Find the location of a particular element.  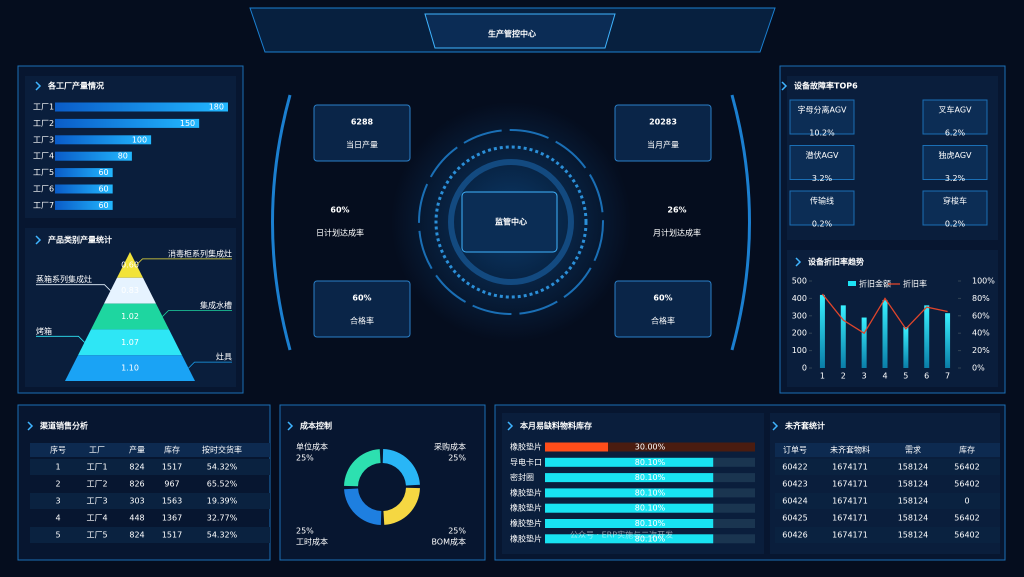

sub-panel is located at coordinates (892, 318).